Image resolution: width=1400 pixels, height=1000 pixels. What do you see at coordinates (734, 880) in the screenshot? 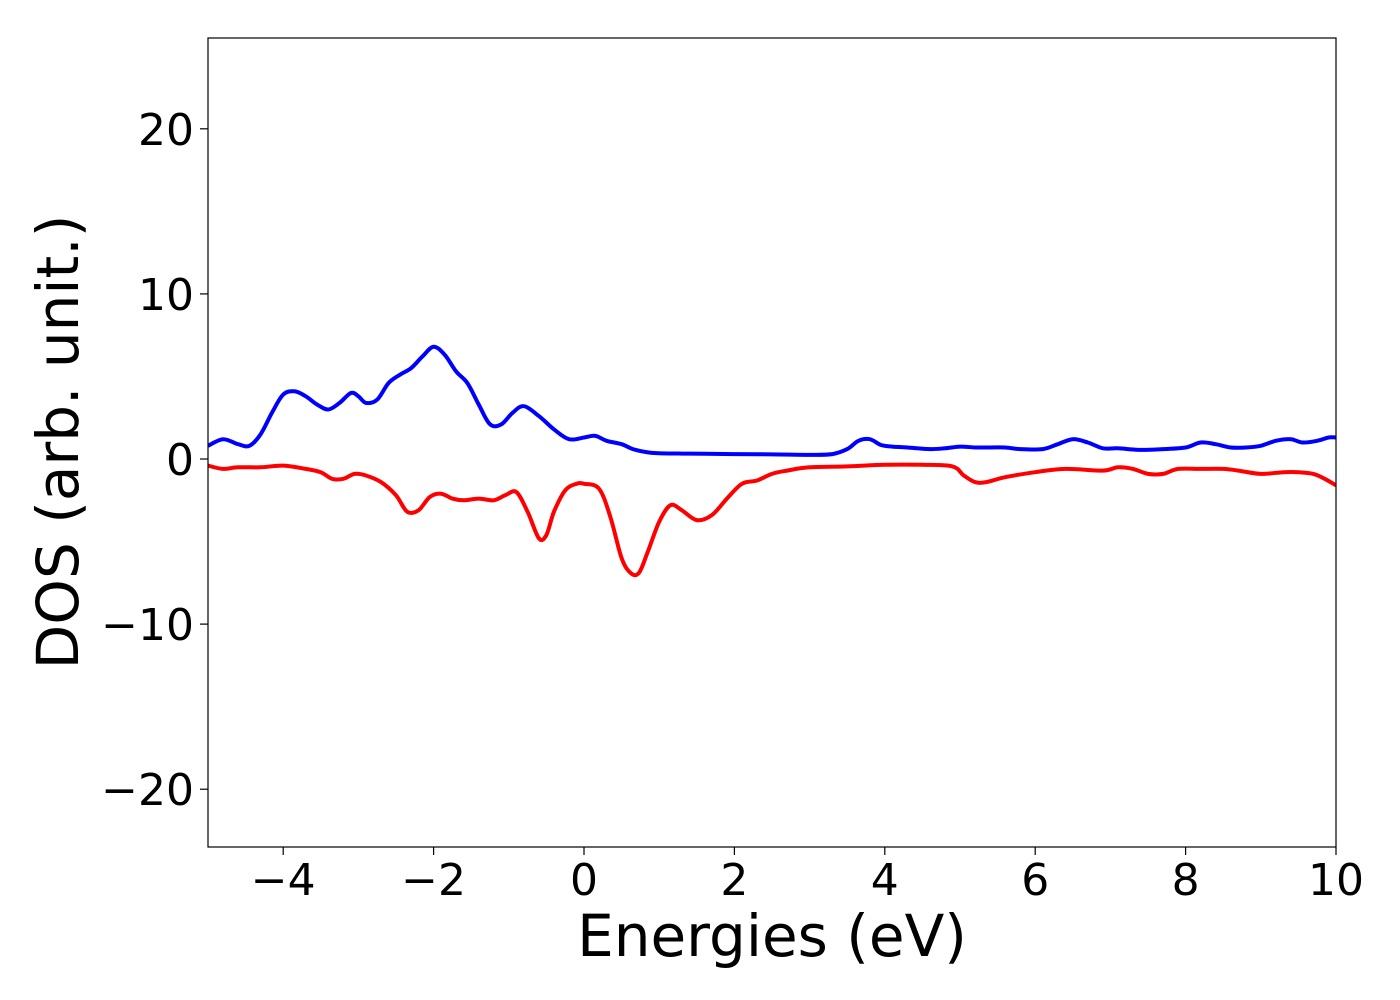
I see `x-tick-label: 2` at bounding box center [734, 880].